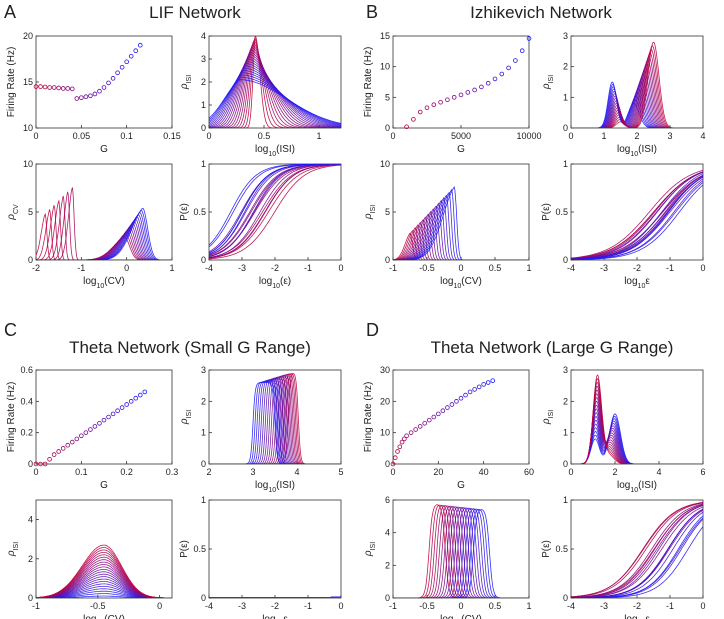  Describe the element at coordinates (448, 428) in the screenshot. I see `subplot-d1: 0 20 40 60 0 10 20 30 G Firing Rate (Hz)` at that location.